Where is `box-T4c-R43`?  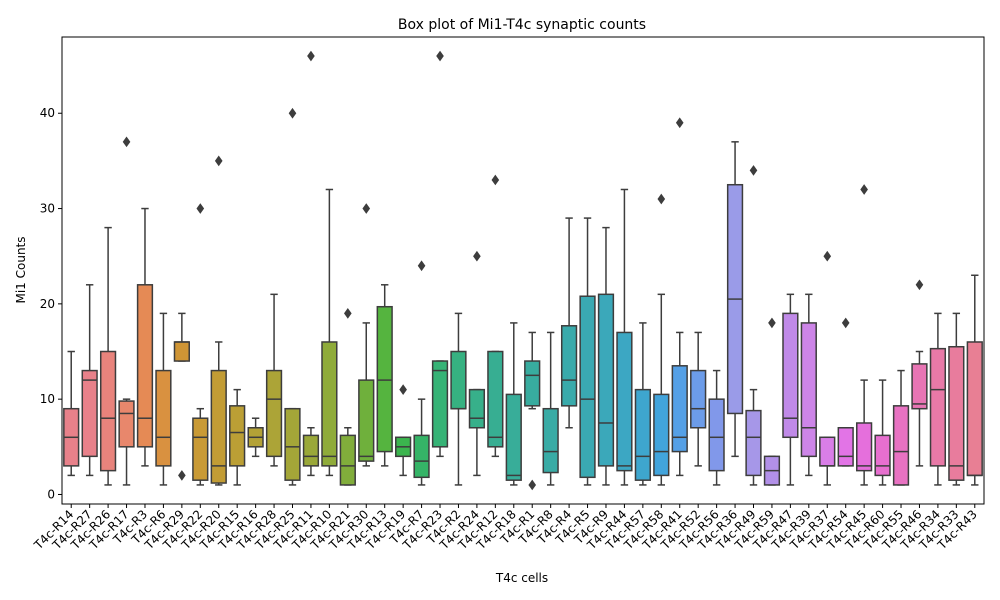
box-T4c-R43 is located at coordinates (974, 380).